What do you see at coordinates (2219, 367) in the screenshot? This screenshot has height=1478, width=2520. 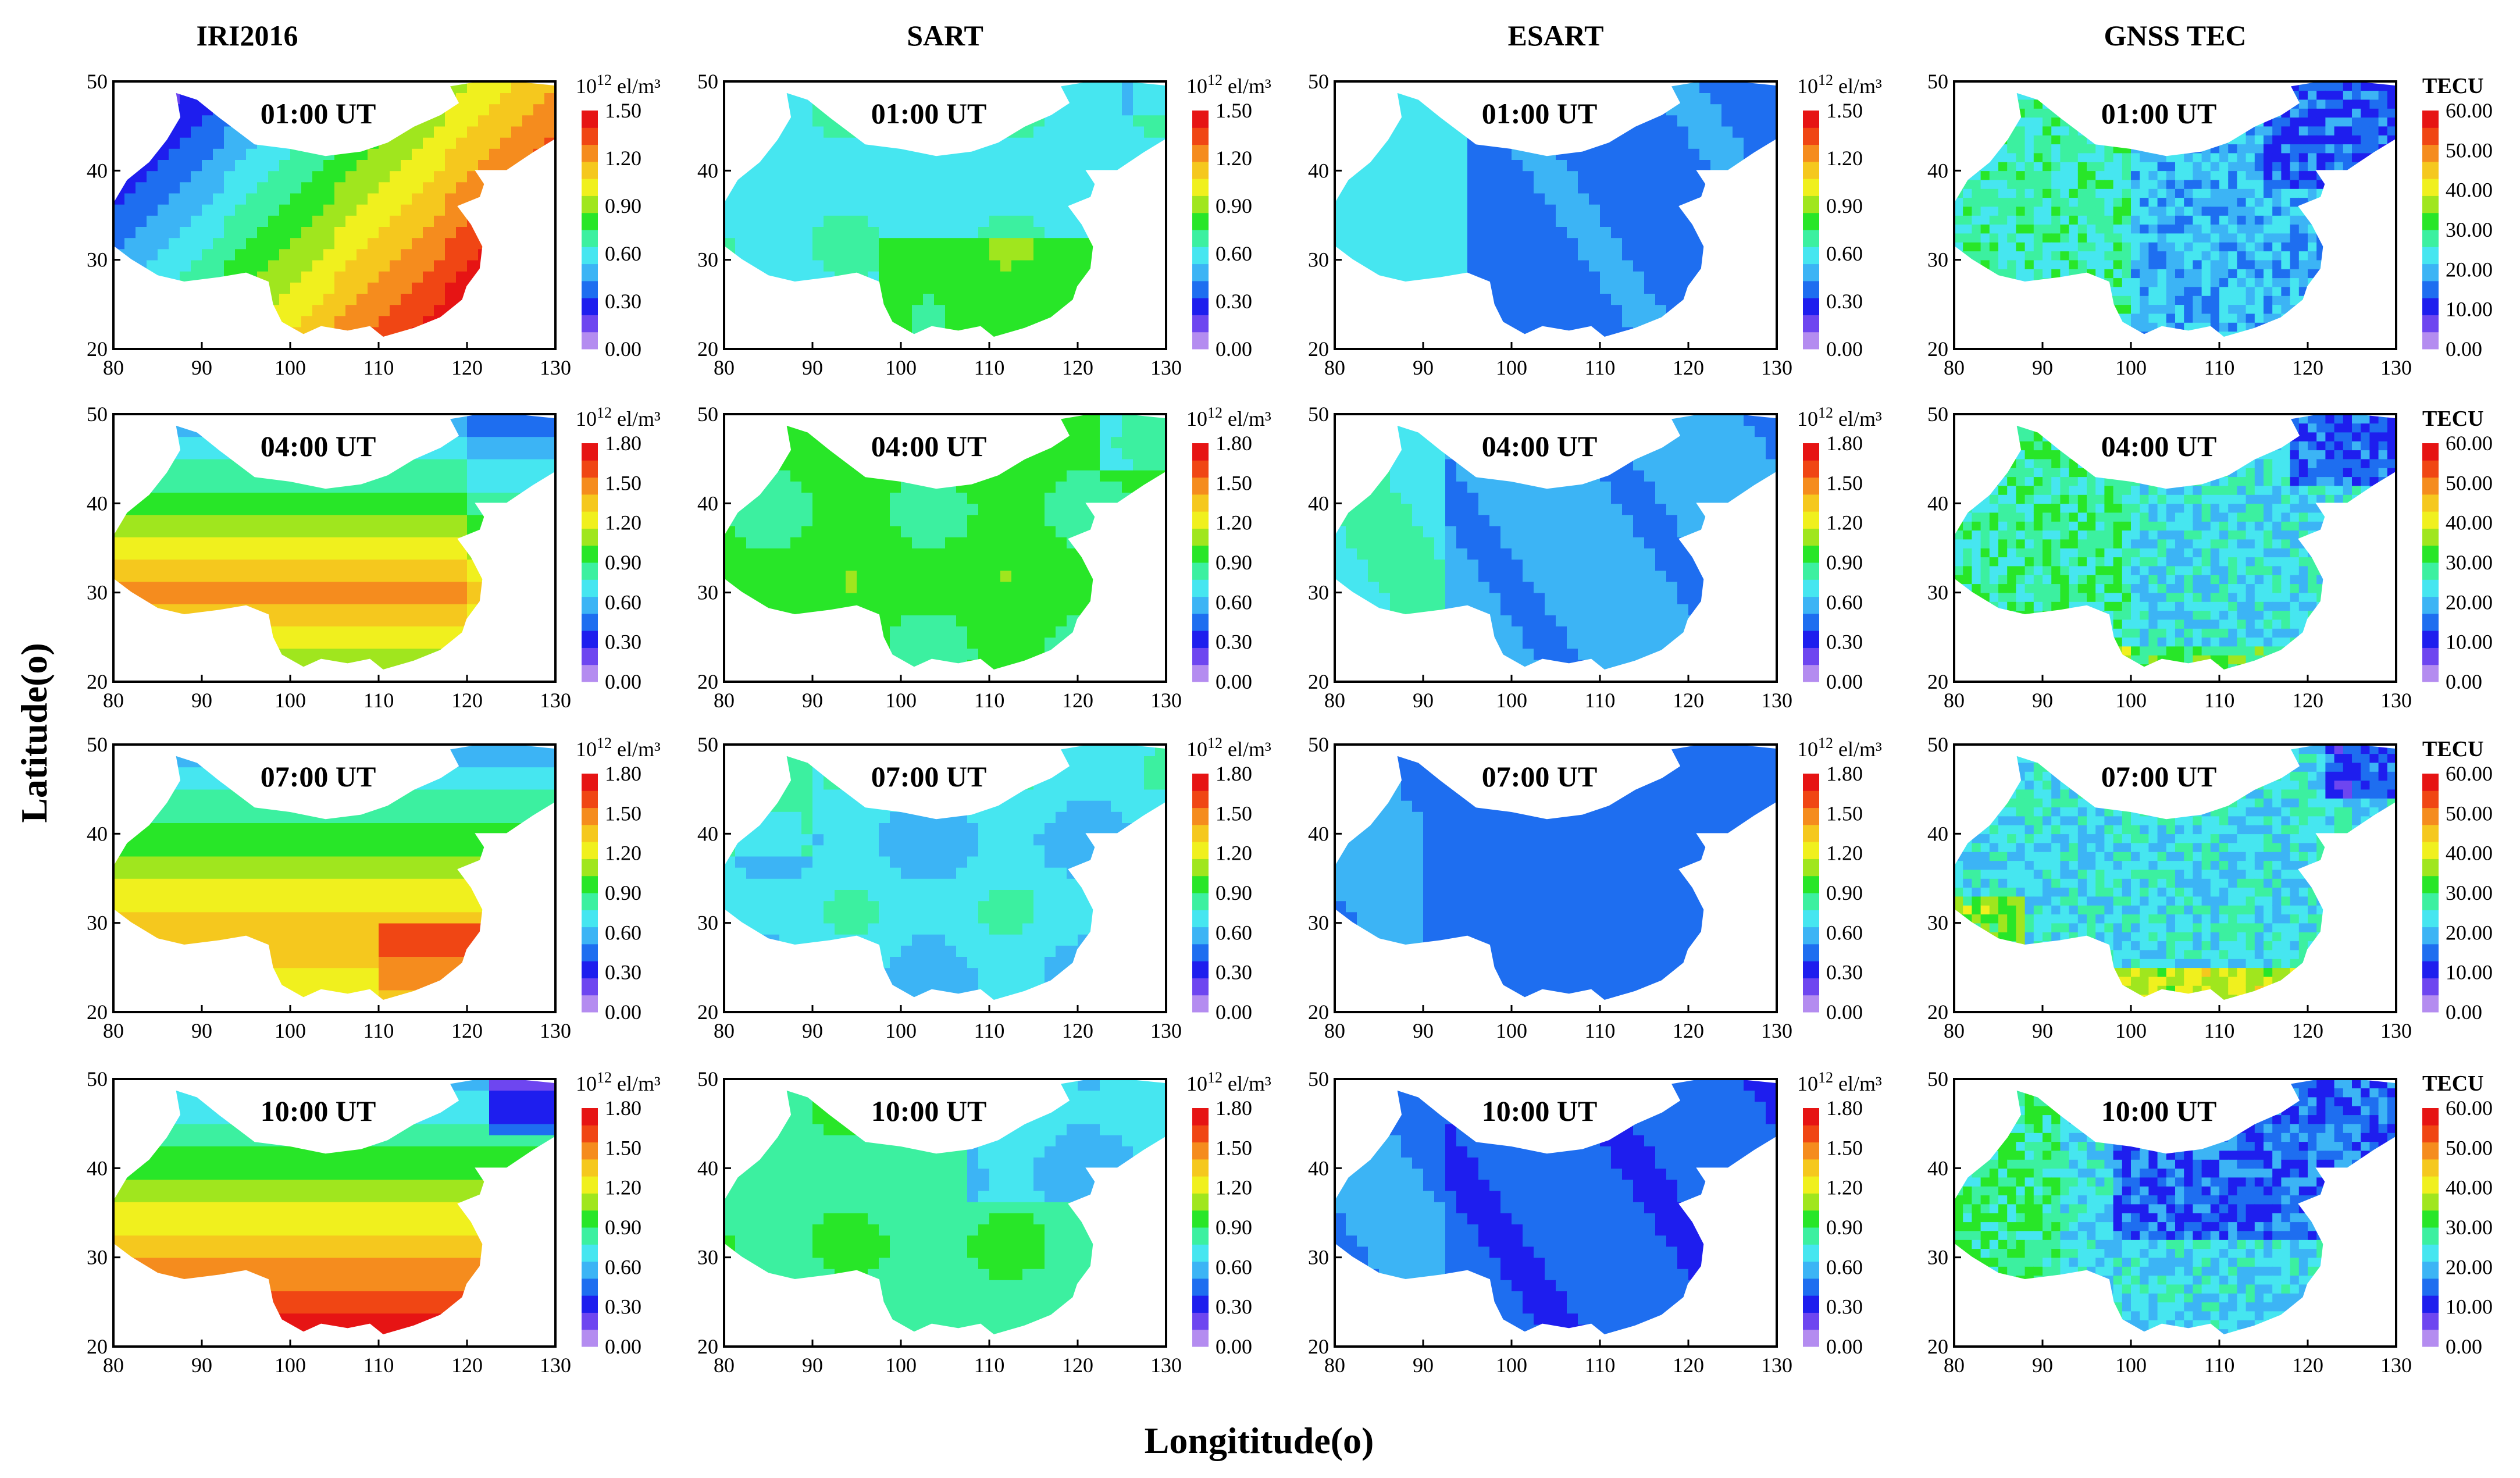 I see `x-tick-label: 110` at bounding box center [2219, 367].